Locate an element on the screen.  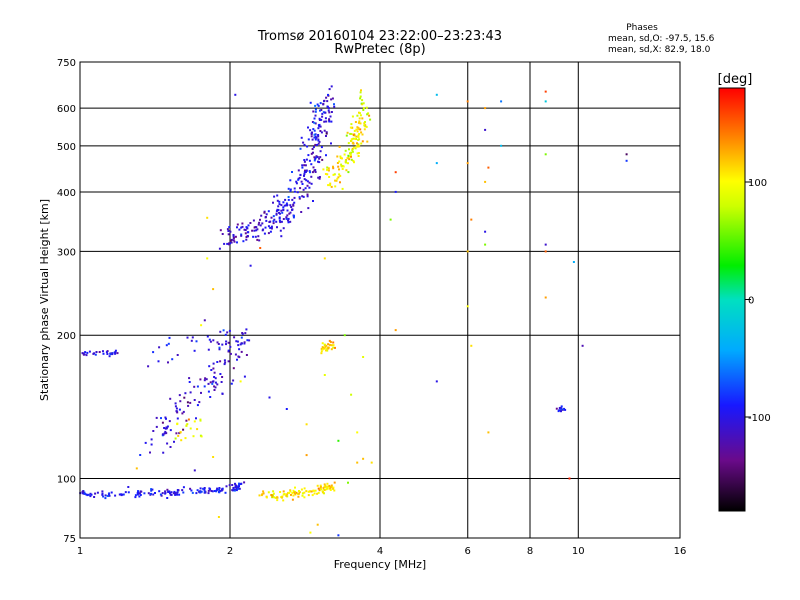
chart-subtitle: RwPretec (8p) is located at coordinates (379, 49).